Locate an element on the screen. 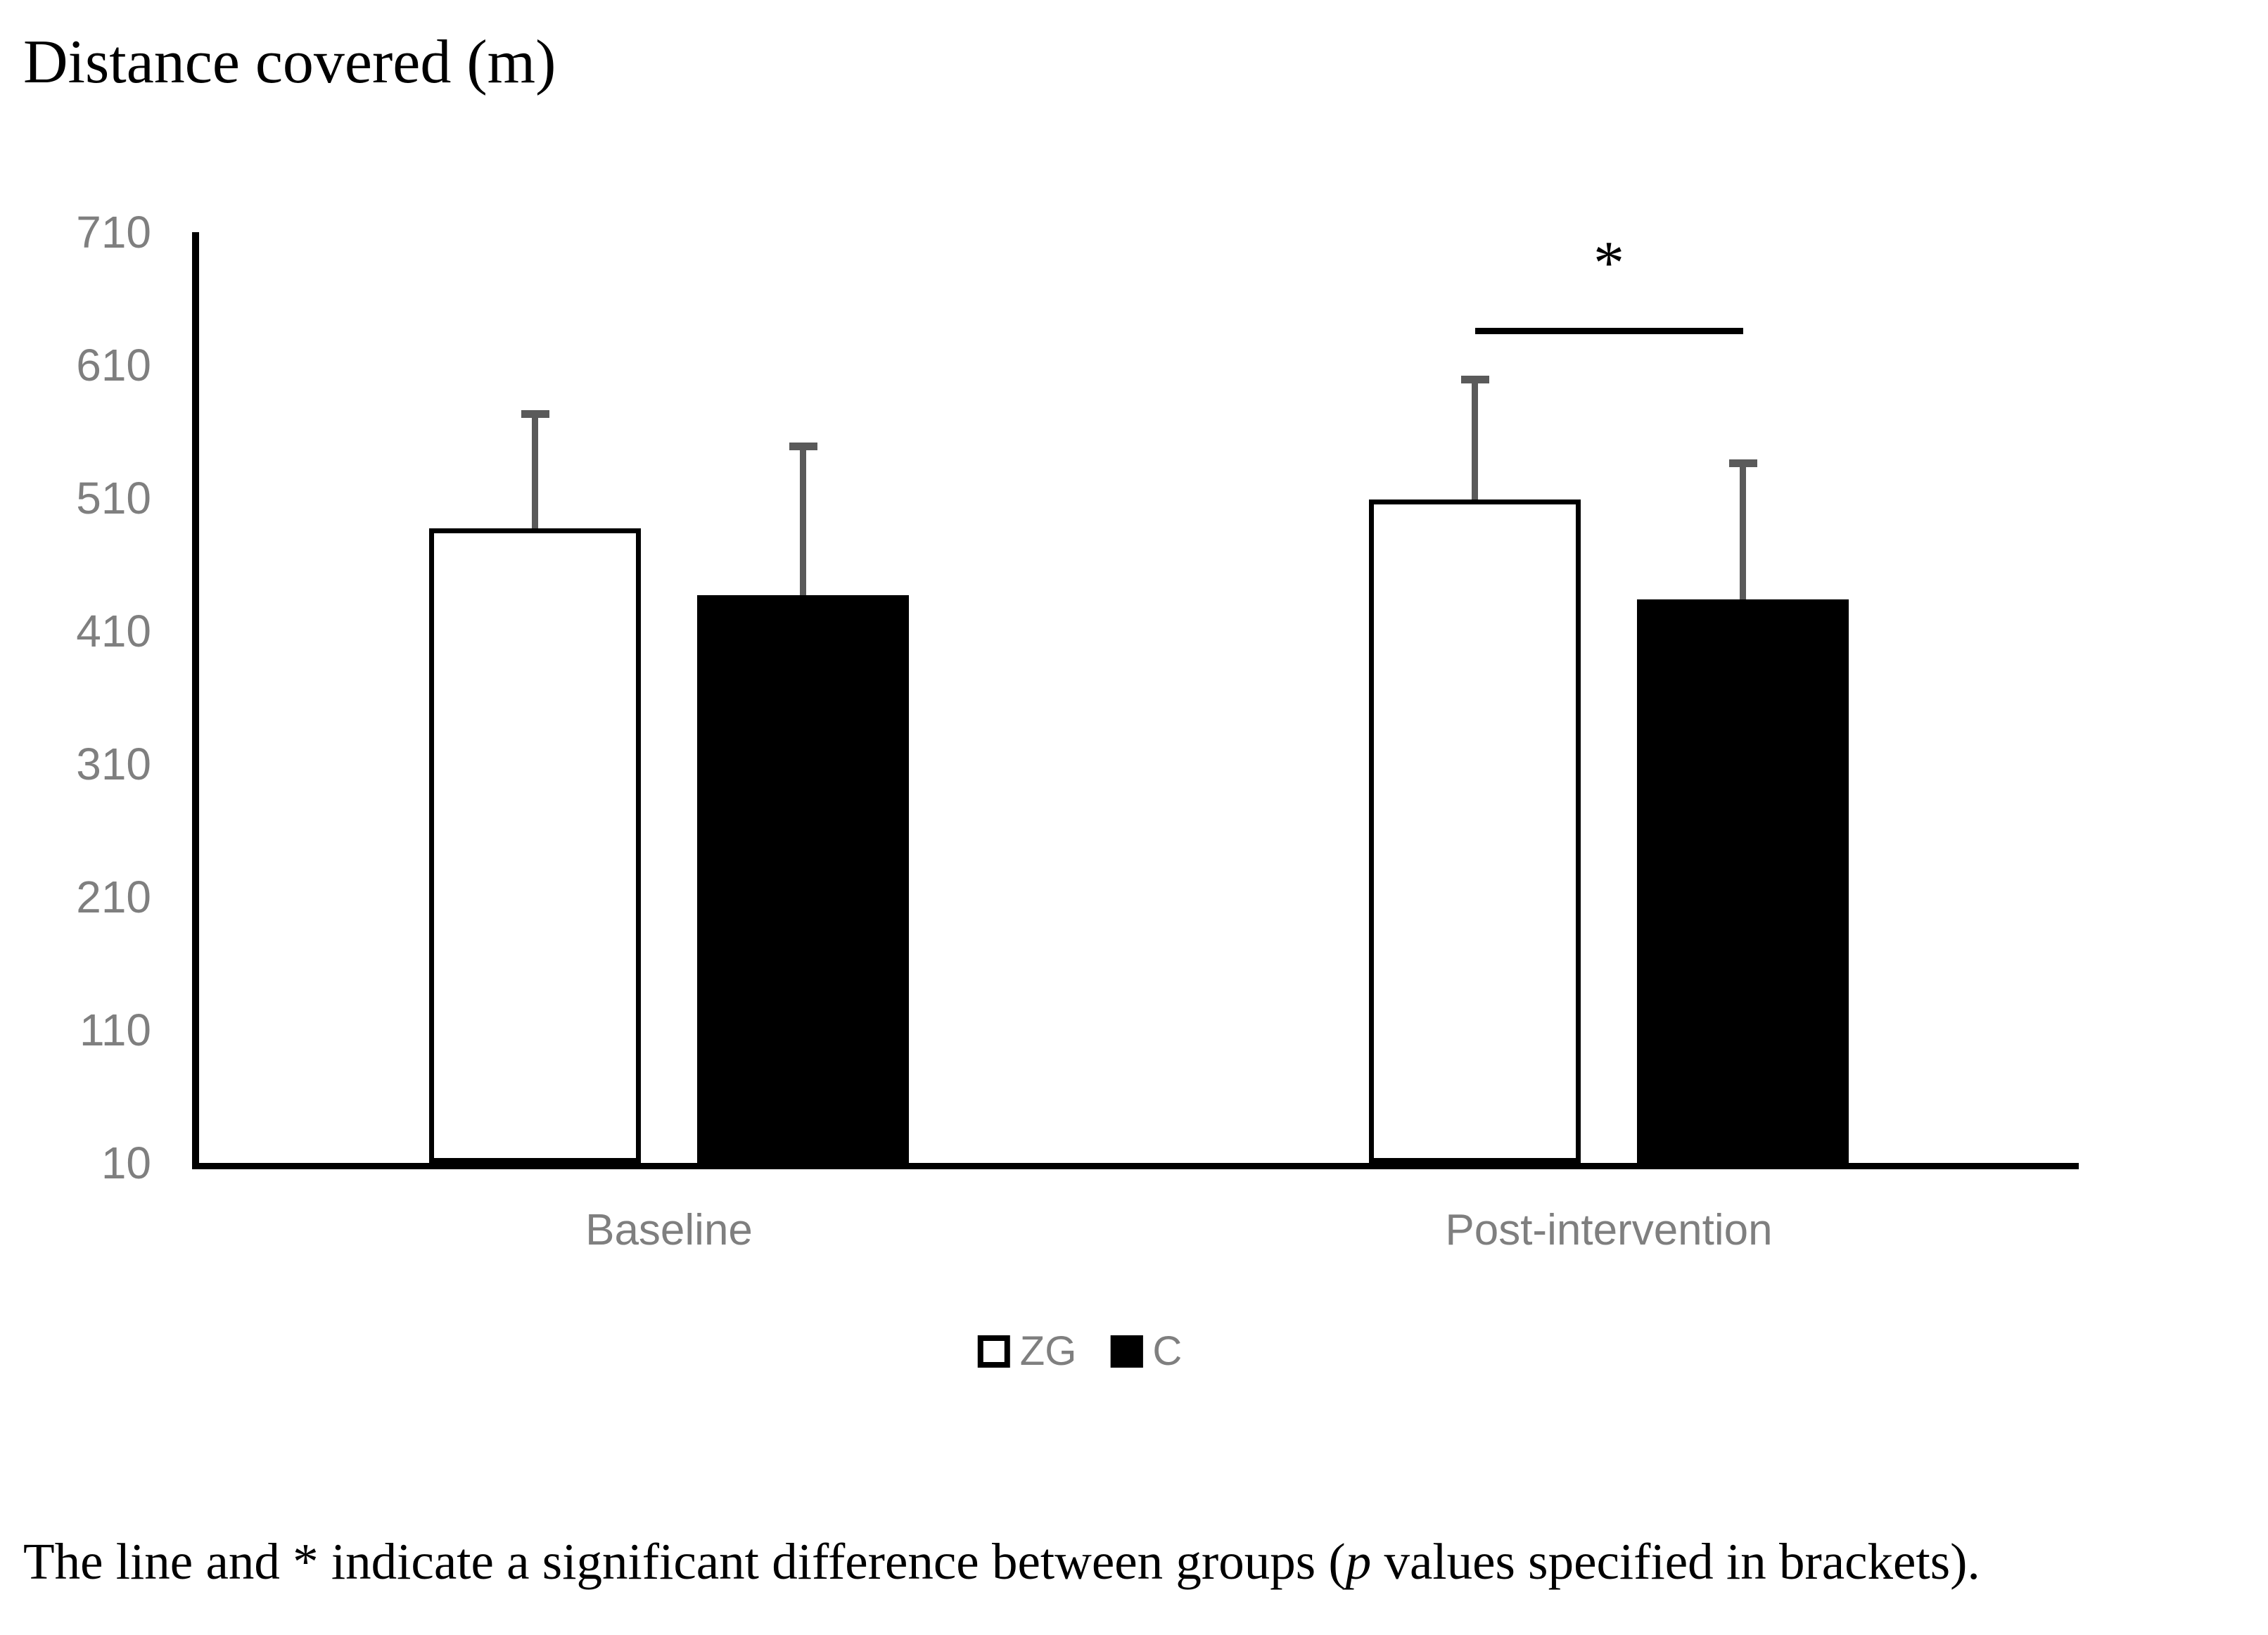  significance-asterisk: * is located at coordinates (1609, 263).